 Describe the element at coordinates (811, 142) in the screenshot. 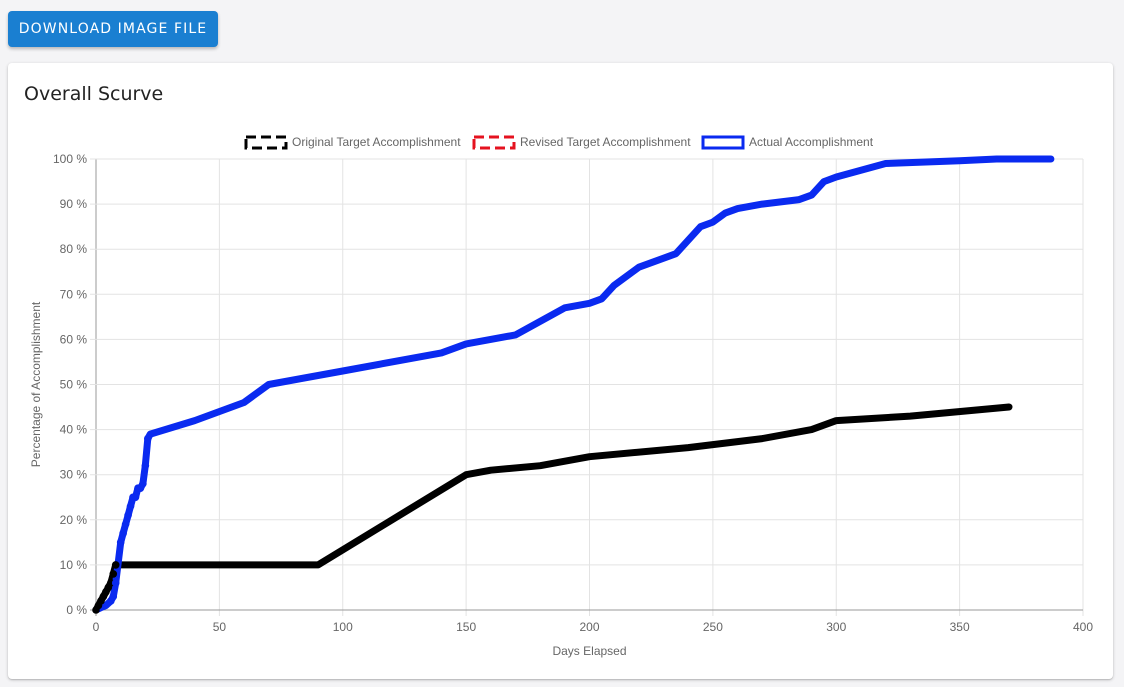

I see `legend-label: Actual Accomplishment` at that location.